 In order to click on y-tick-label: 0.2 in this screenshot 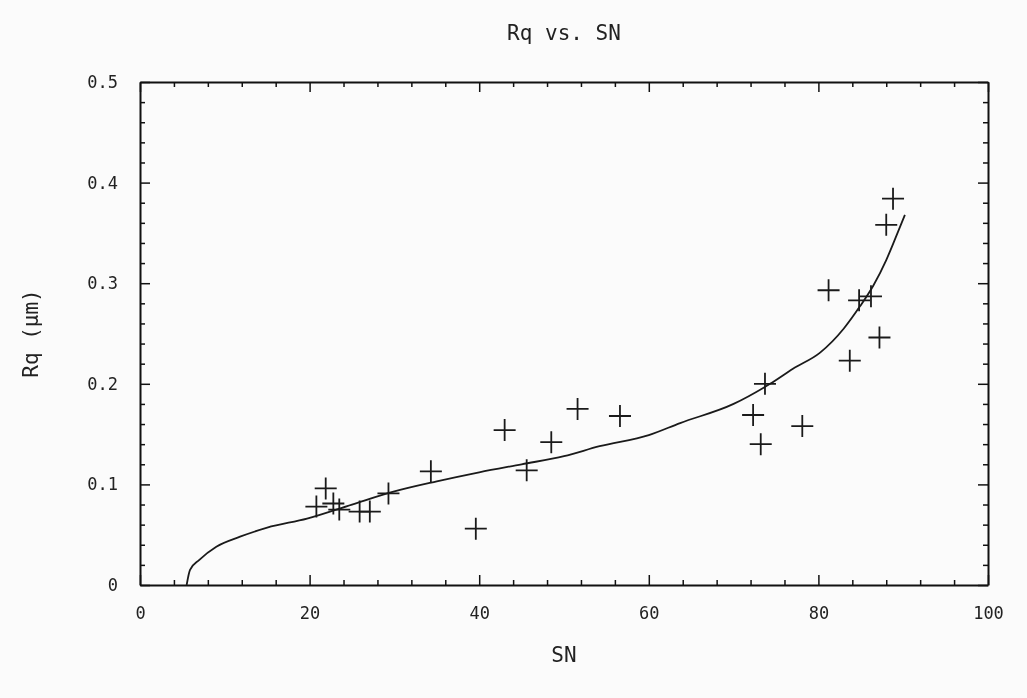, I will do `click(102, 383)`.